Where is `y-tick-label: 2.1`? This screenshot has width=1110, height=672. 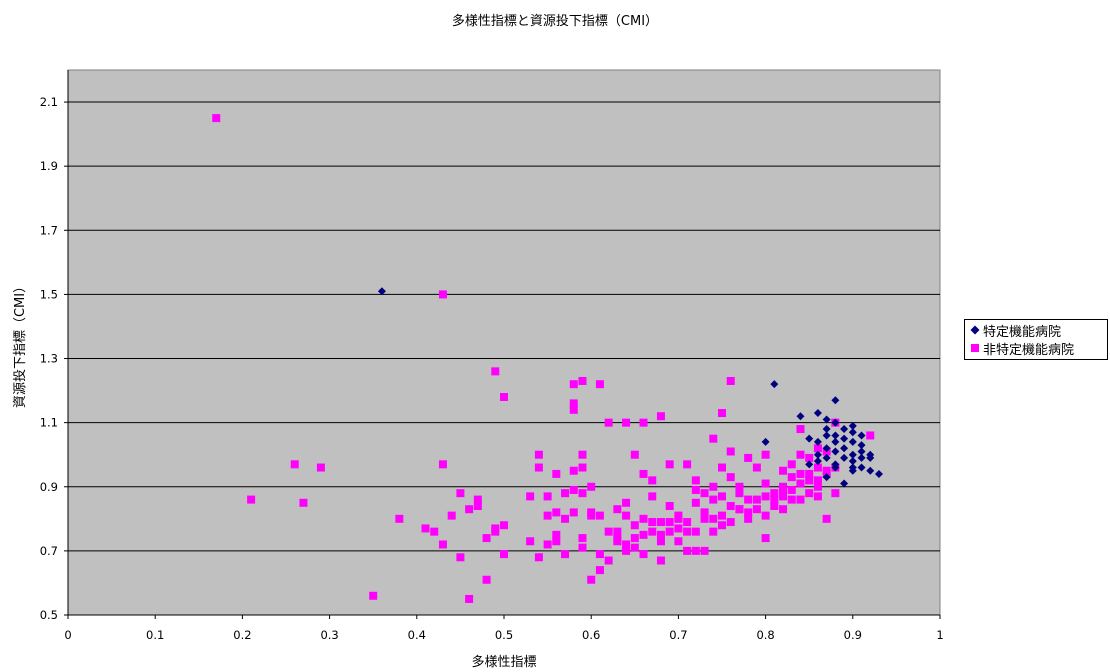 y-tick-label: 2.1 is located at coordinates (49, 102).